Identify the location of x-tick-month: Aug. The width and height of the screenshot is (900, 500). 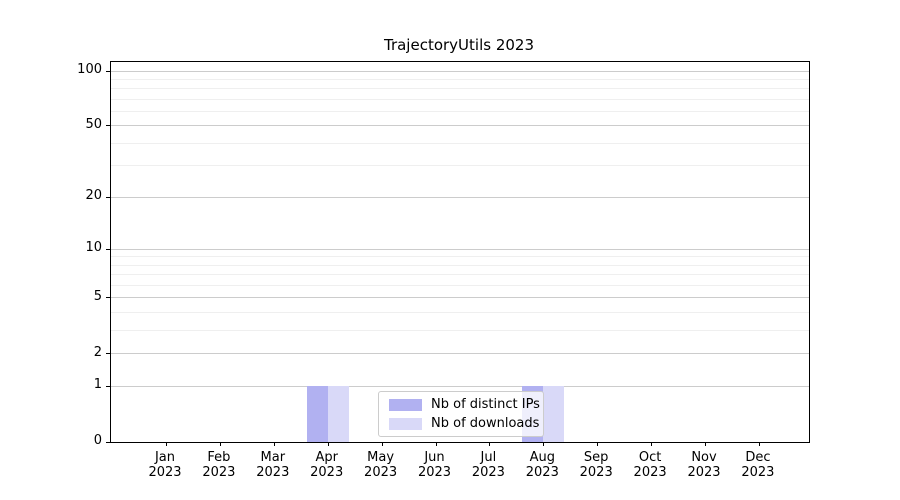
(542, 457).